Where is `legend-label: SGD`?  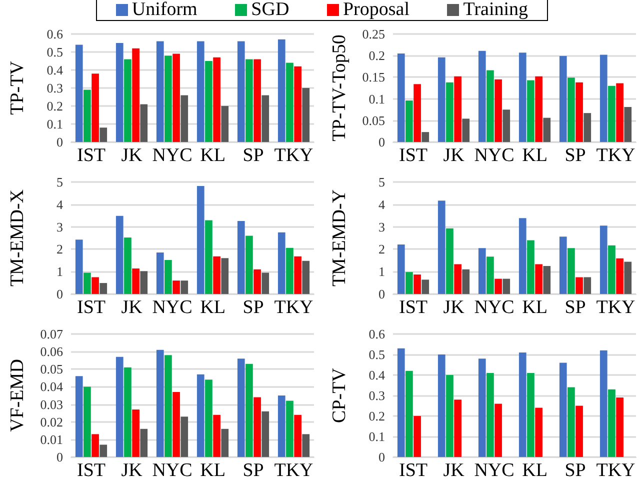 legend-label: SGD is located at coordinates (270, 10).